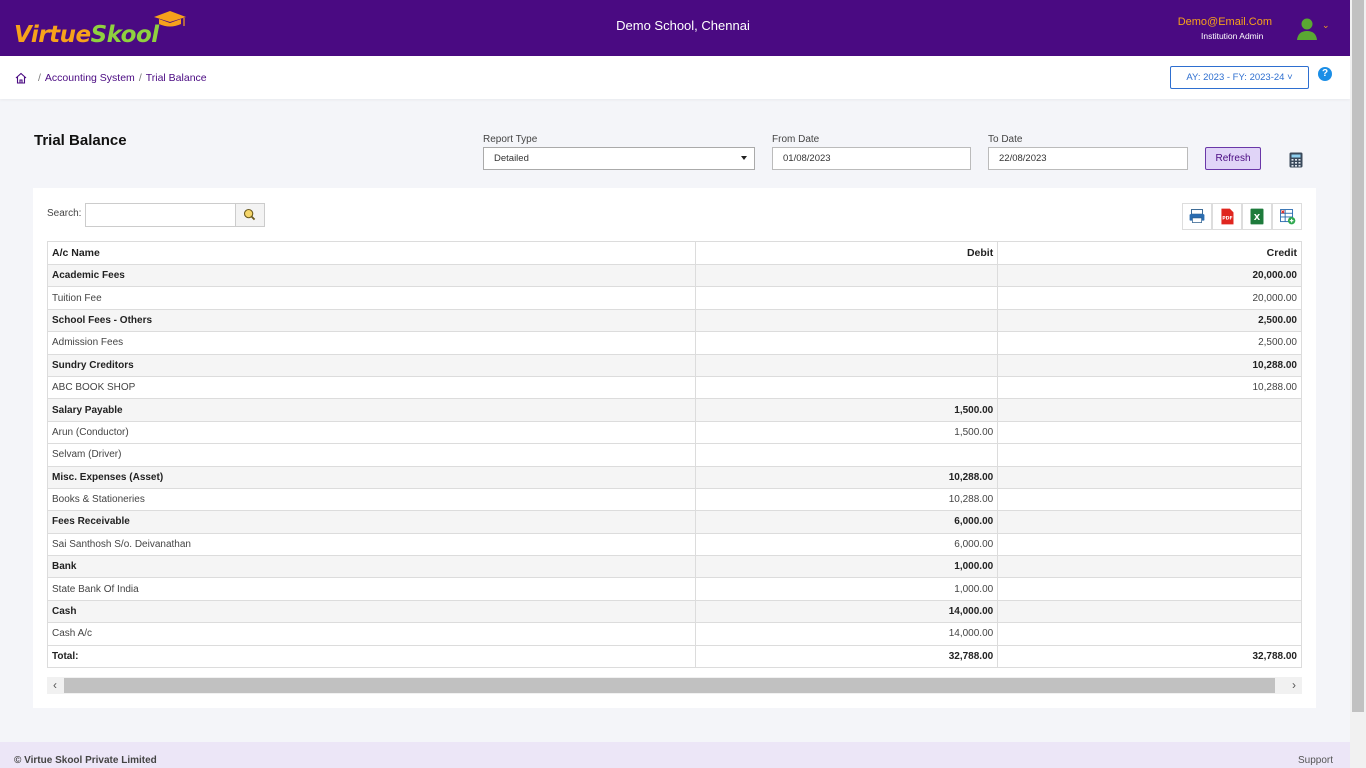  What do you see at coordinates (371, 387) in the screenshot?
I see `ac-name-cell: ABC BOOK SHOP` at bounding box center [371, 387].